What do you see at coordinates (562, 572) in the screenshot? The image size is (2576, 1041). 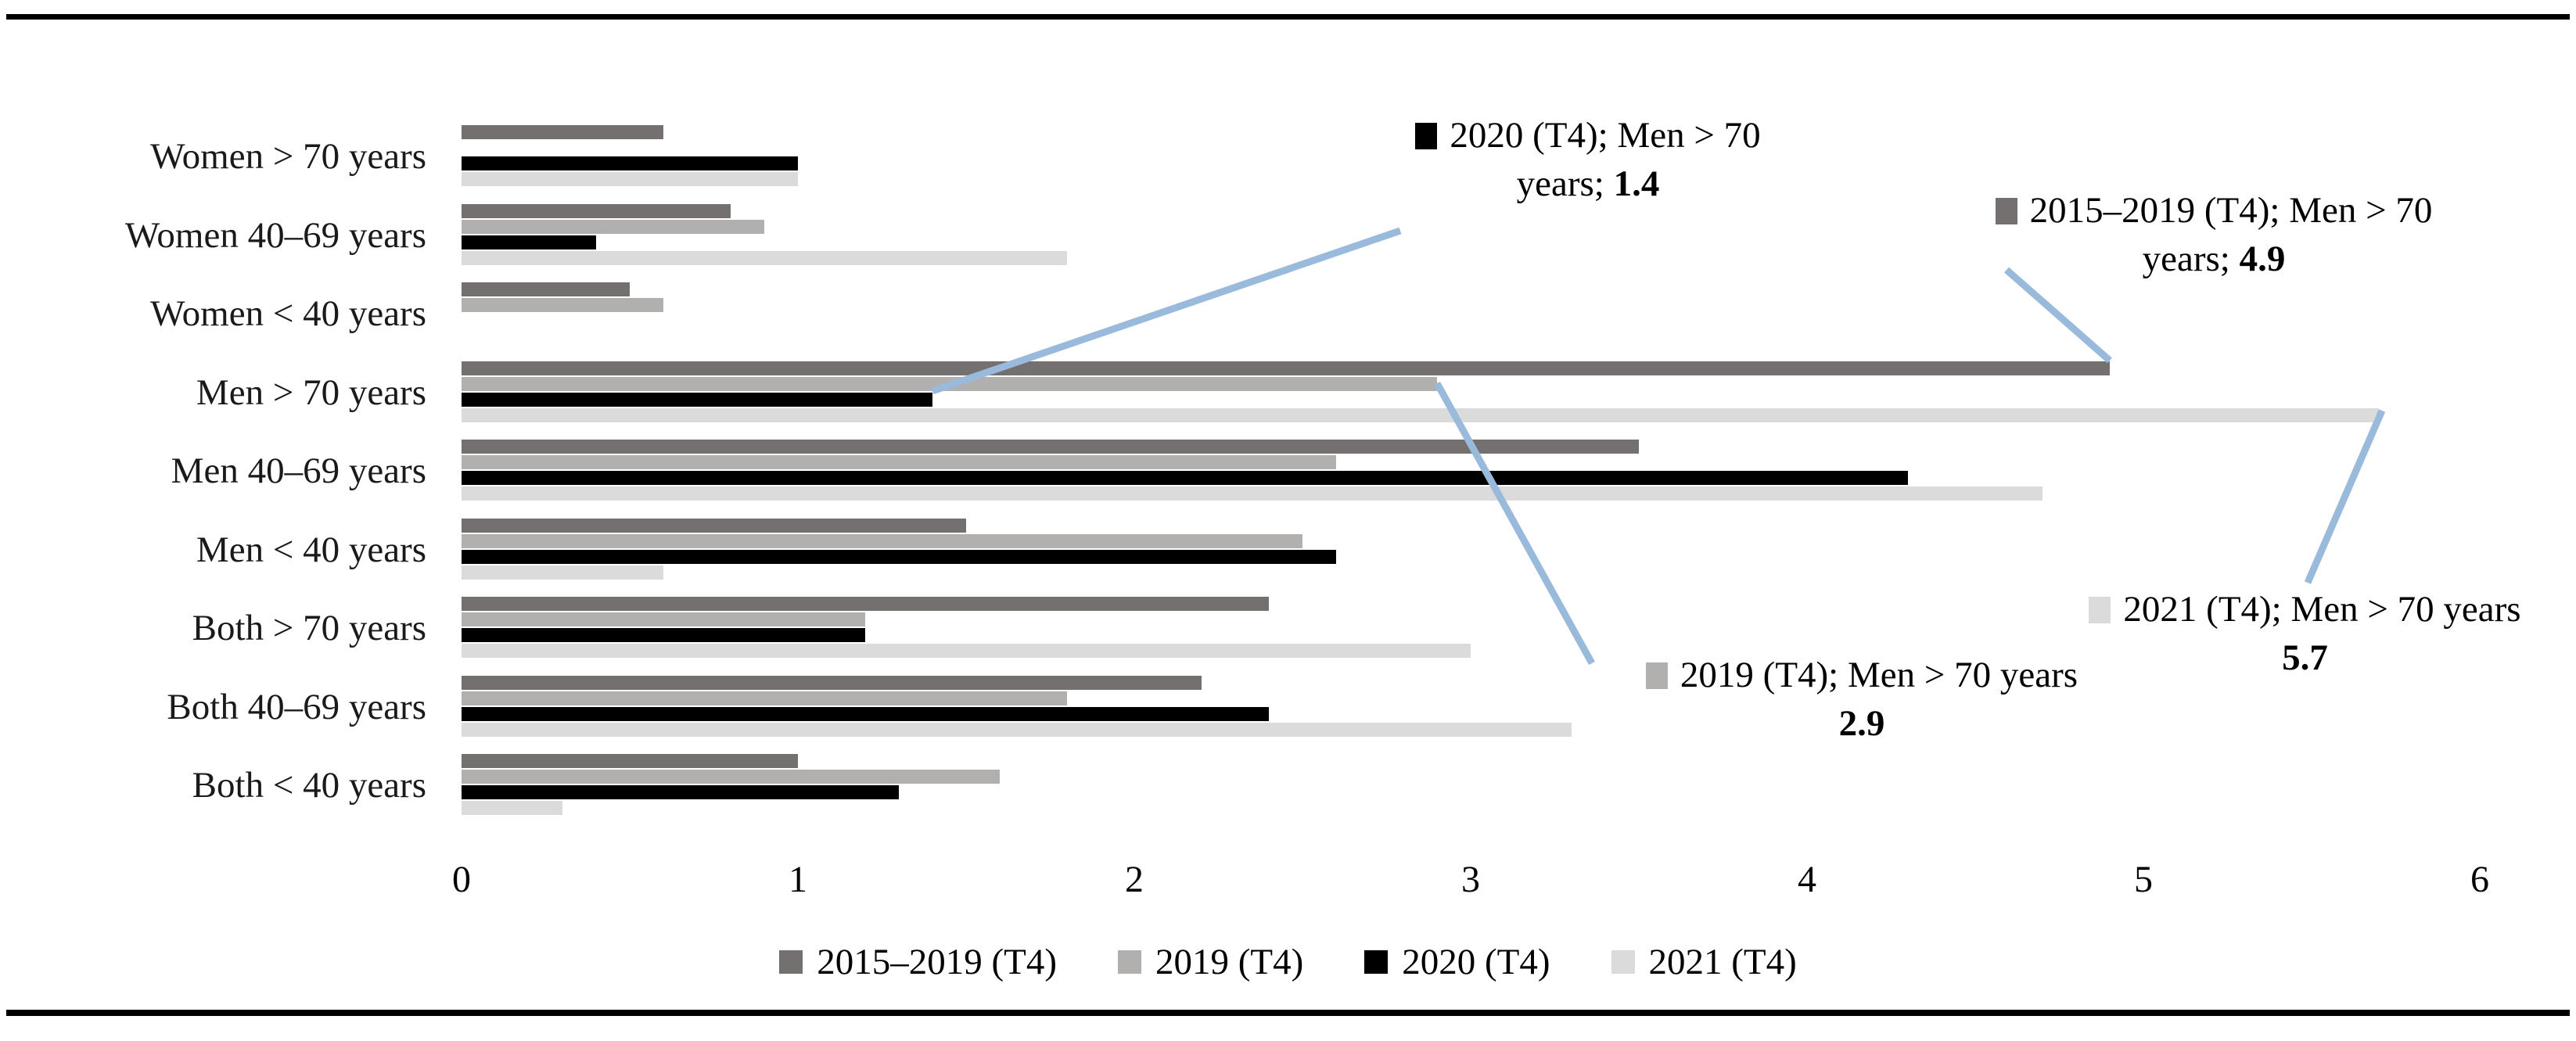 I see `bar-2021-cat5` at bounding box center [562, 572].